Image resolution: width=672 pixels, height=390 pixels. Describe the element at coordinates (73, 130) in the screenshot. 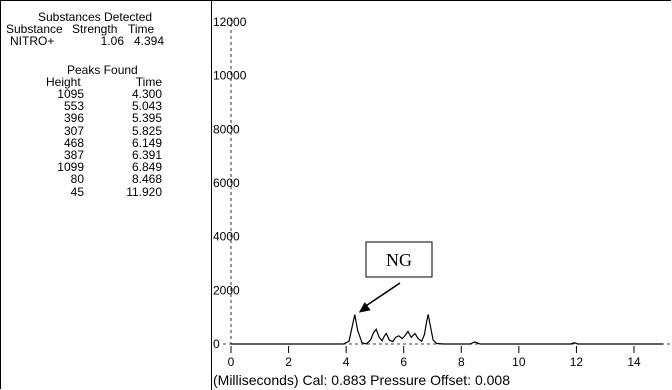

I see `peak-height: 307` at that location.